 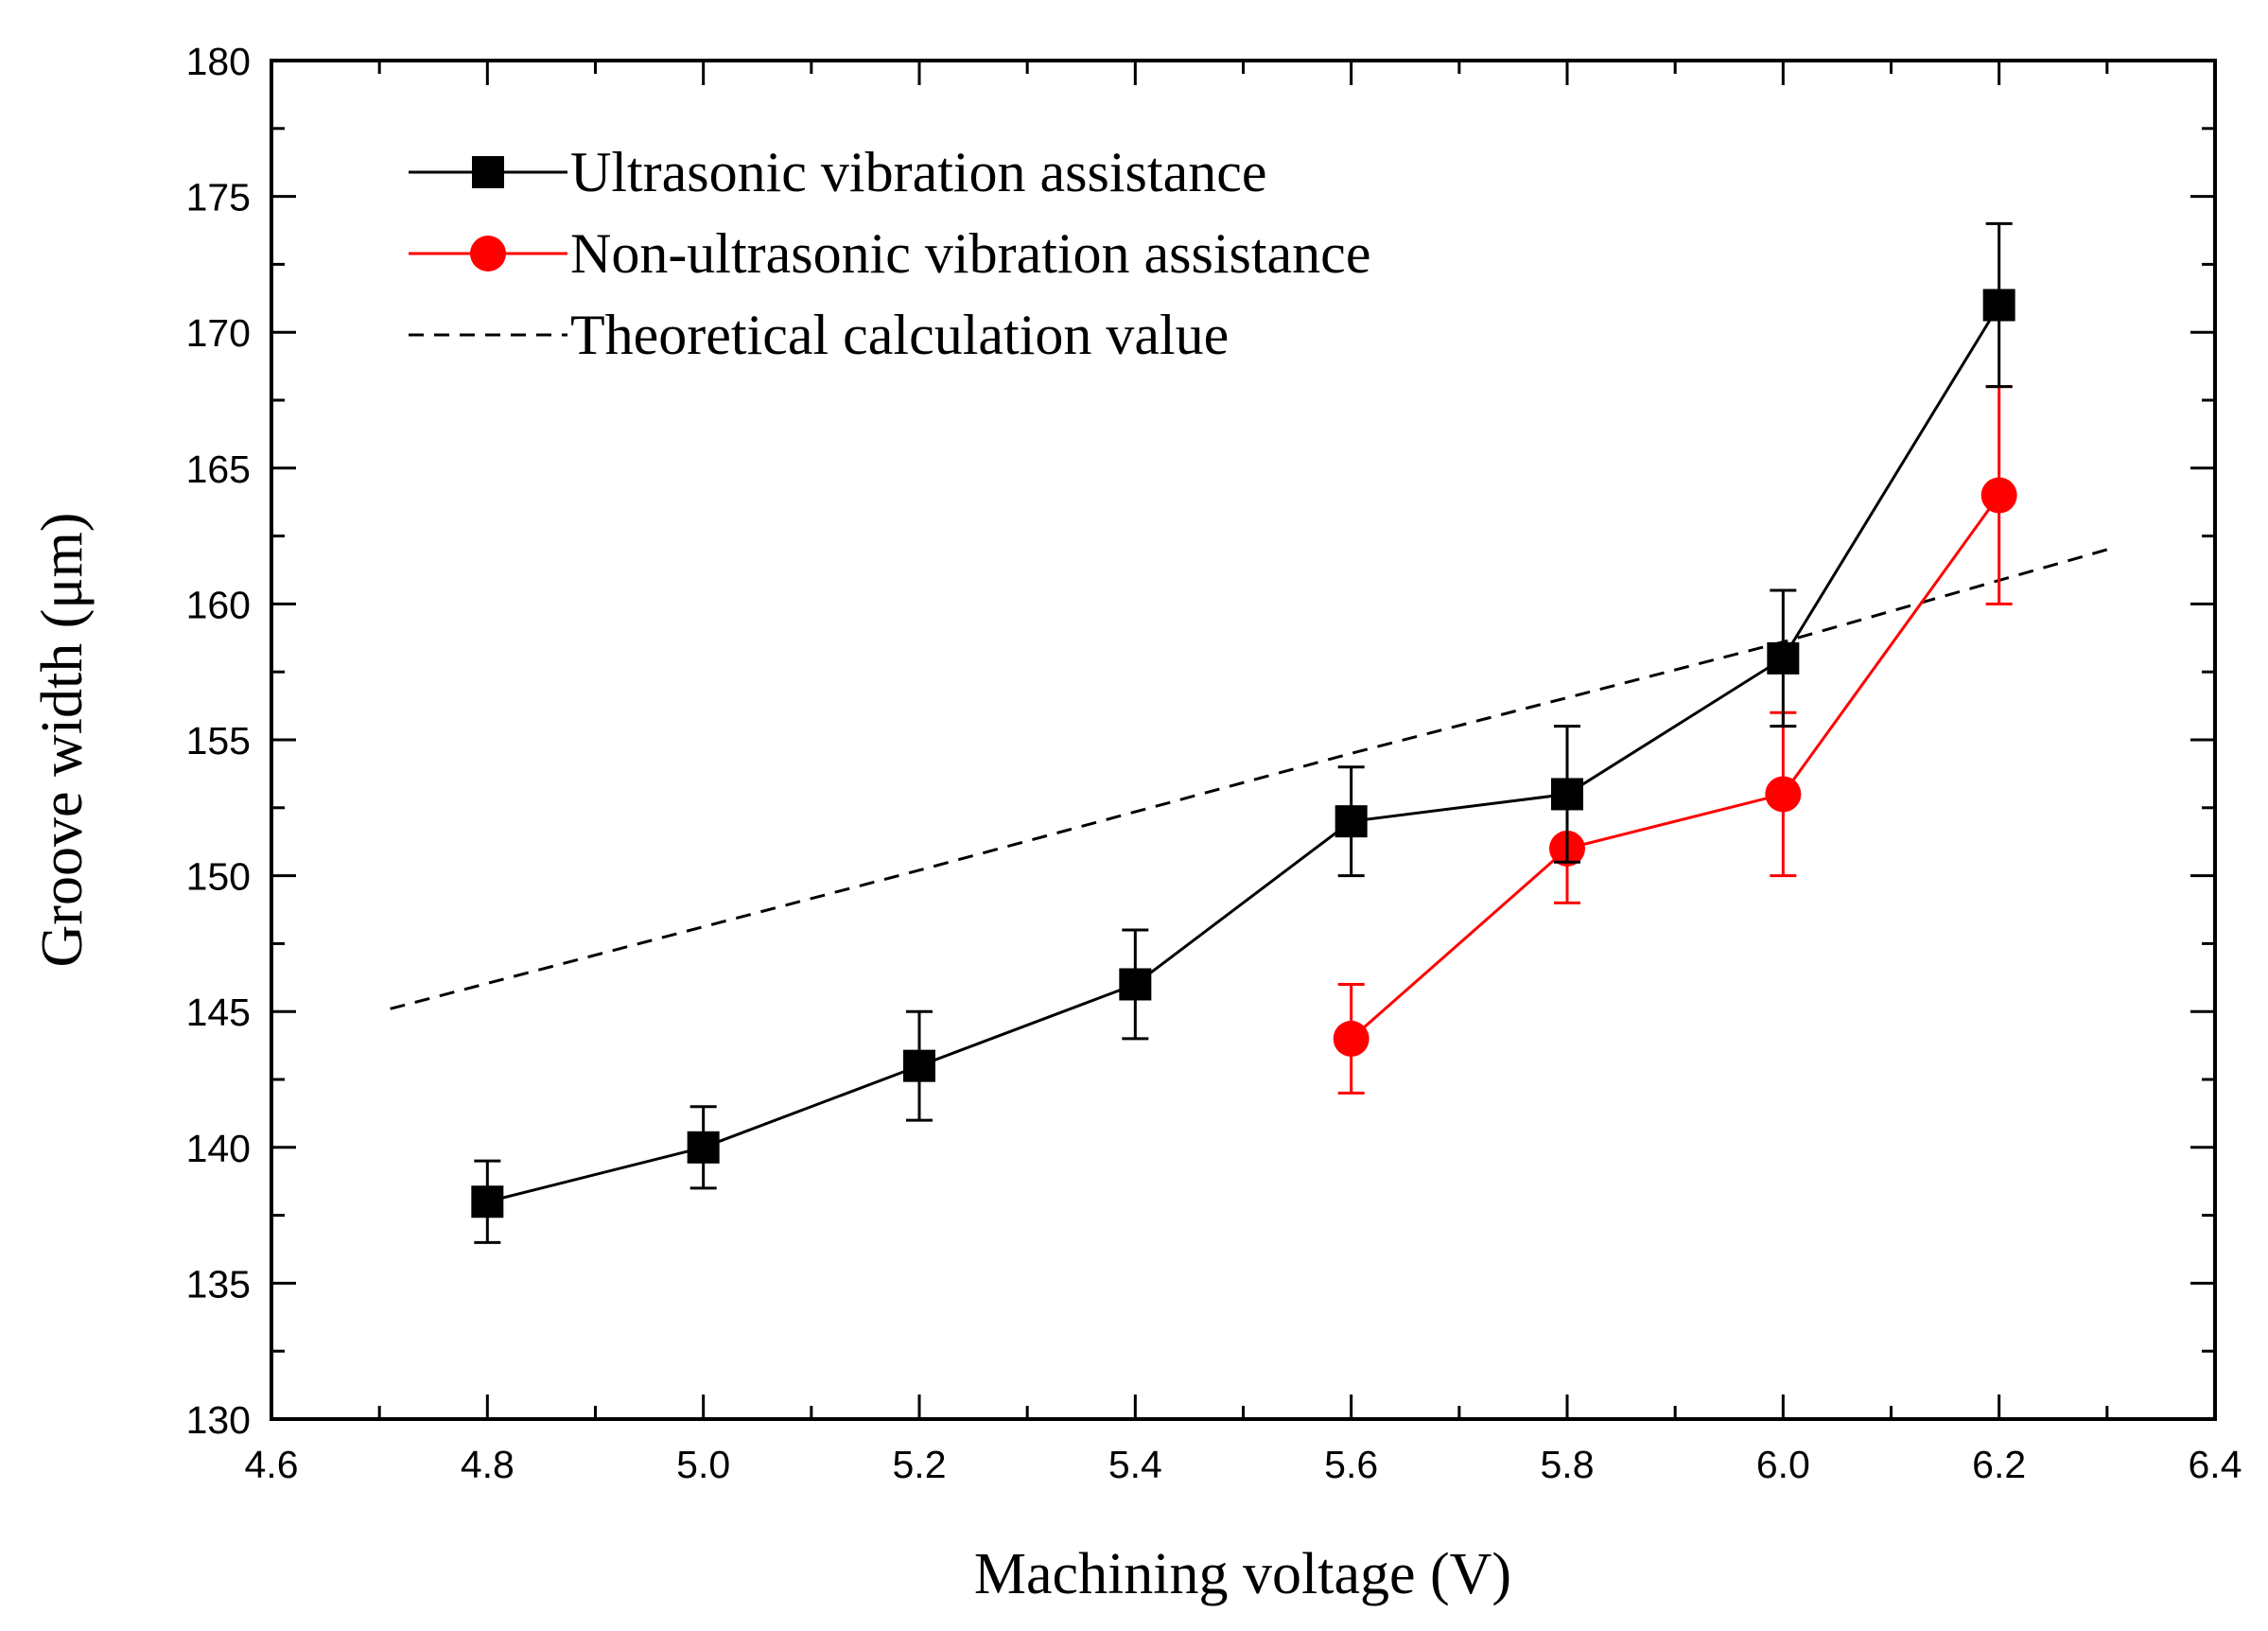 What do you see at coordinates (218, 1420) in the screenshot?
I see `y-tick-label: 130` at bounding box center [218, 1420].